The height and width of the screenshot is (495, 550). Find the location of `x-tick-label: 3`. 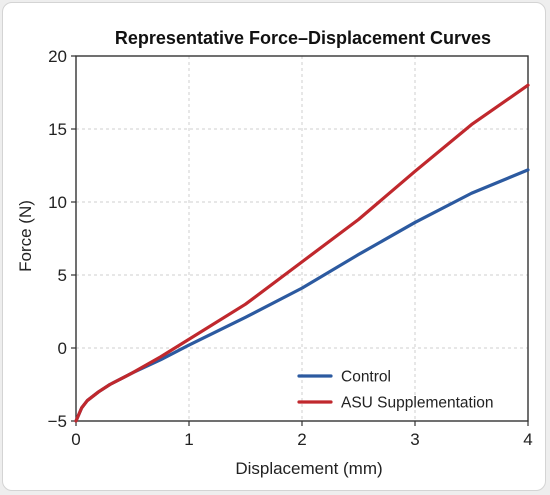

x-tick-label: 3 is located at coordinates (414, 439).